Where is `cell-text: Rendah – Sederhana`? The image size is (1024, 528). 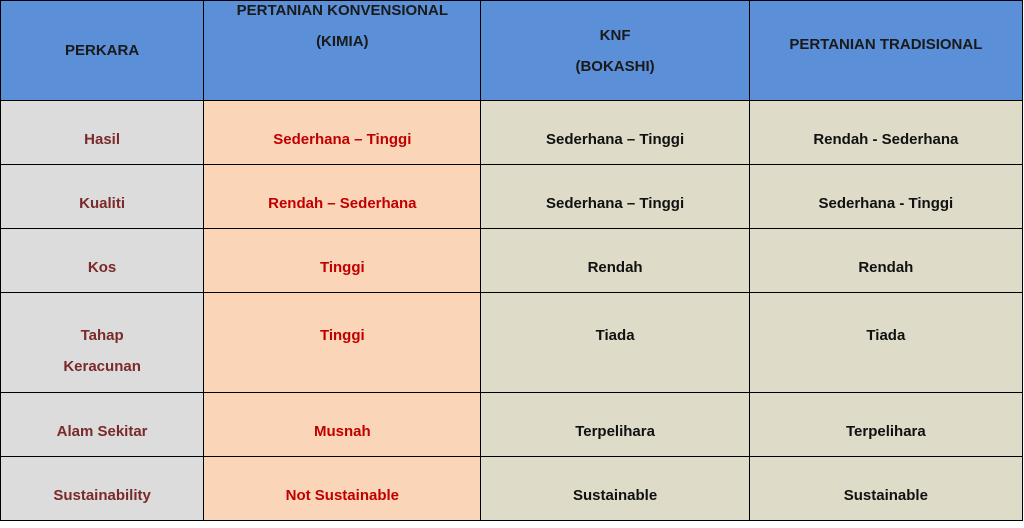
cell-text: Rendah – Sederhana is located at coordinates (342, 203).